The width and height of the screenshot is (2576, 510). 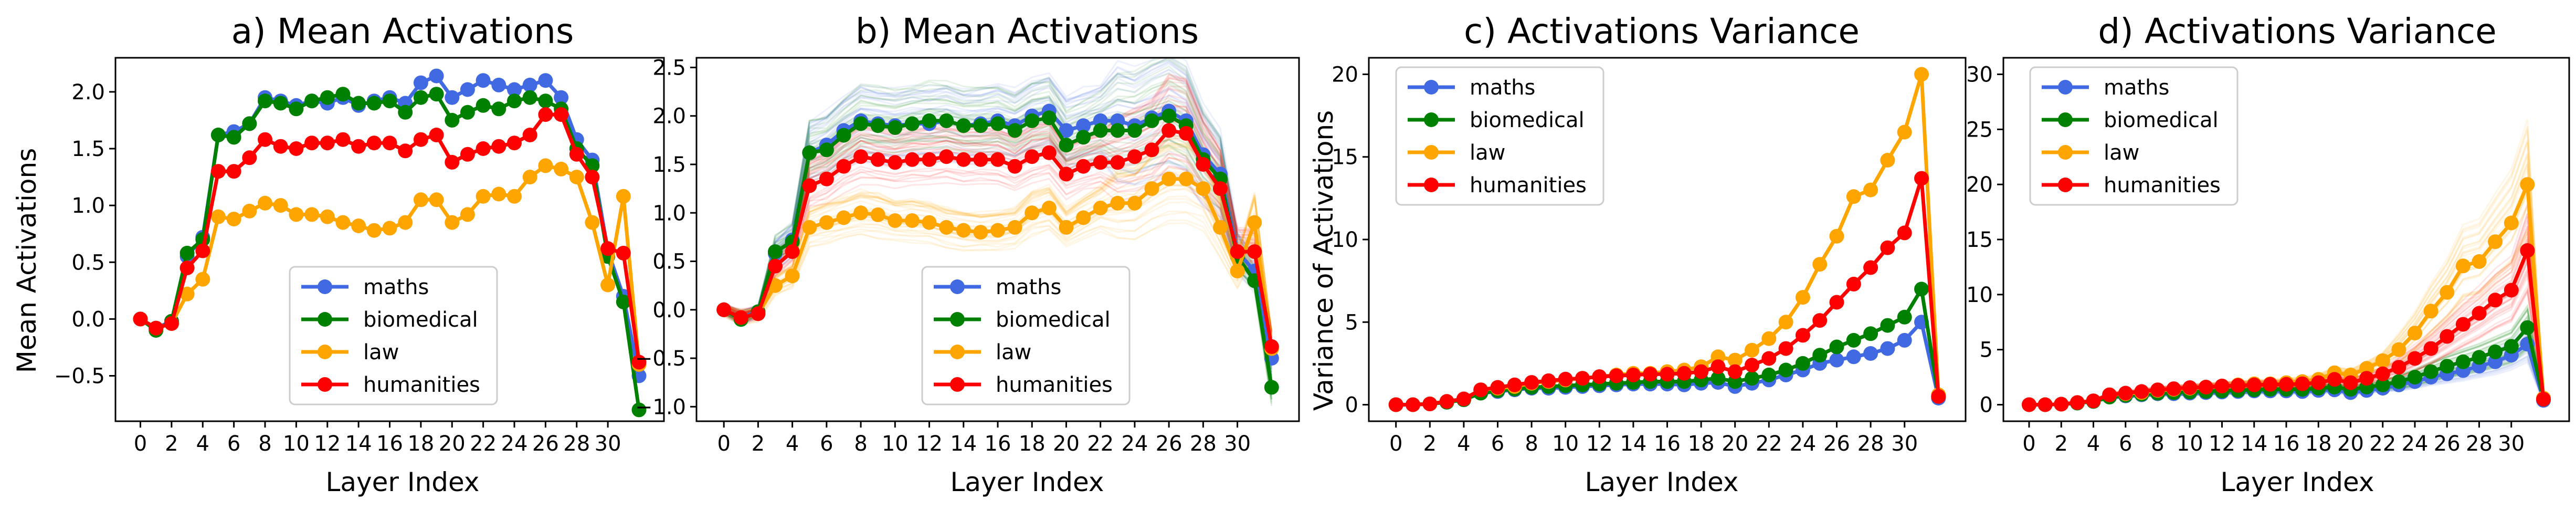 I want to click on y-tick-label: 20, so click(x=1979, y=185).